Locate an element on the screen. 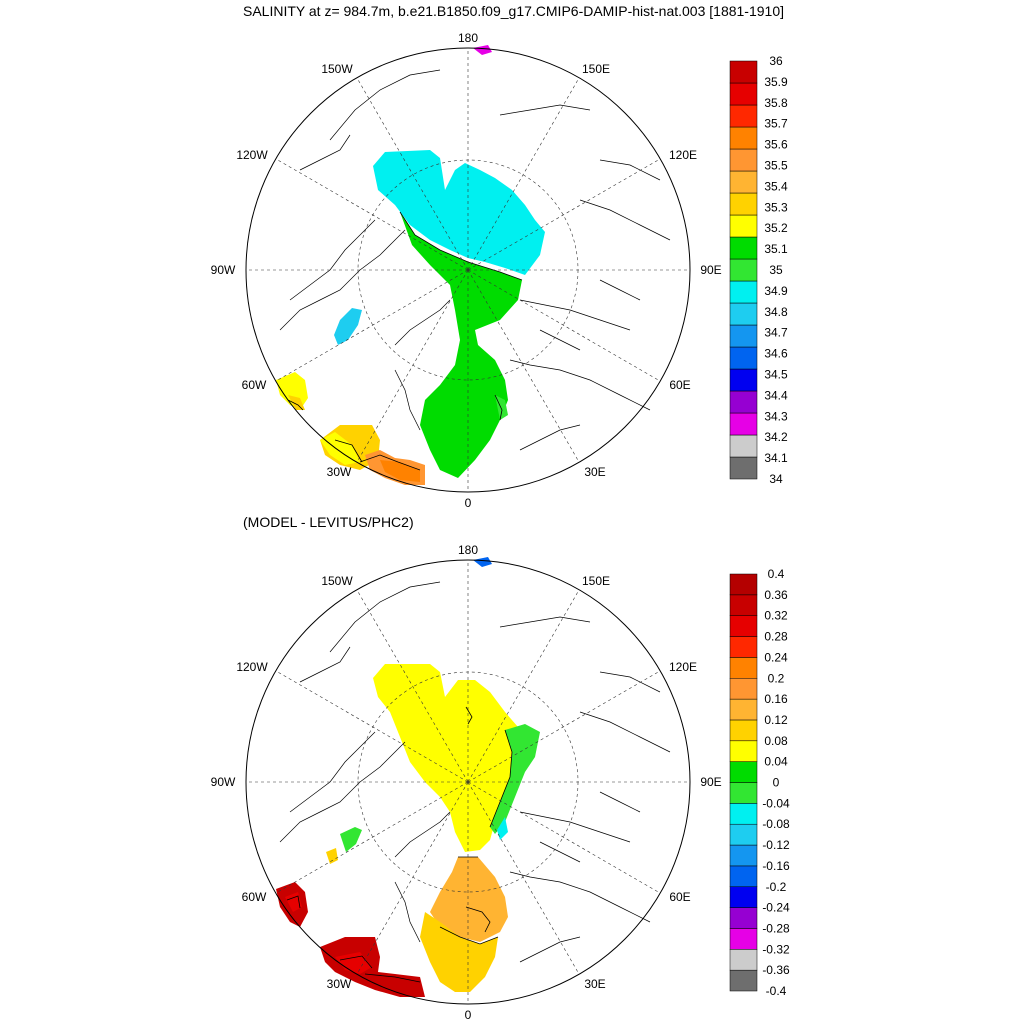 Image resolution: width=1024 pixels, height=1024 pixels. difference-colorbar-label: 0.32 is located at coordinates (776, 616).